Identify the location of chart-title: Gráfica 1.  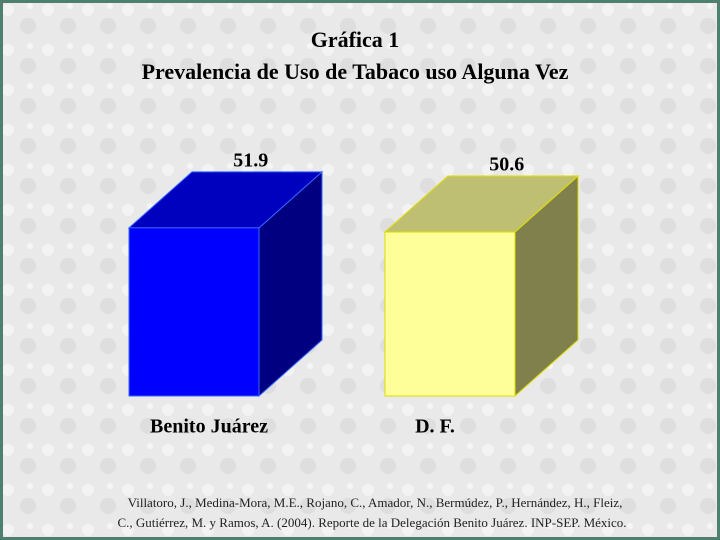
(355, 39).